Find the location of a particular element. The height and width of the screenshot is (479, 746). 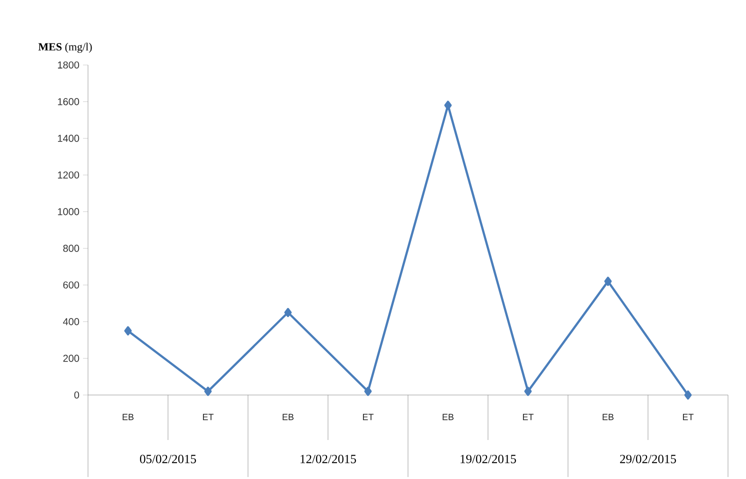

y-tick-label: 1600 is located at coordinates (69, 102).